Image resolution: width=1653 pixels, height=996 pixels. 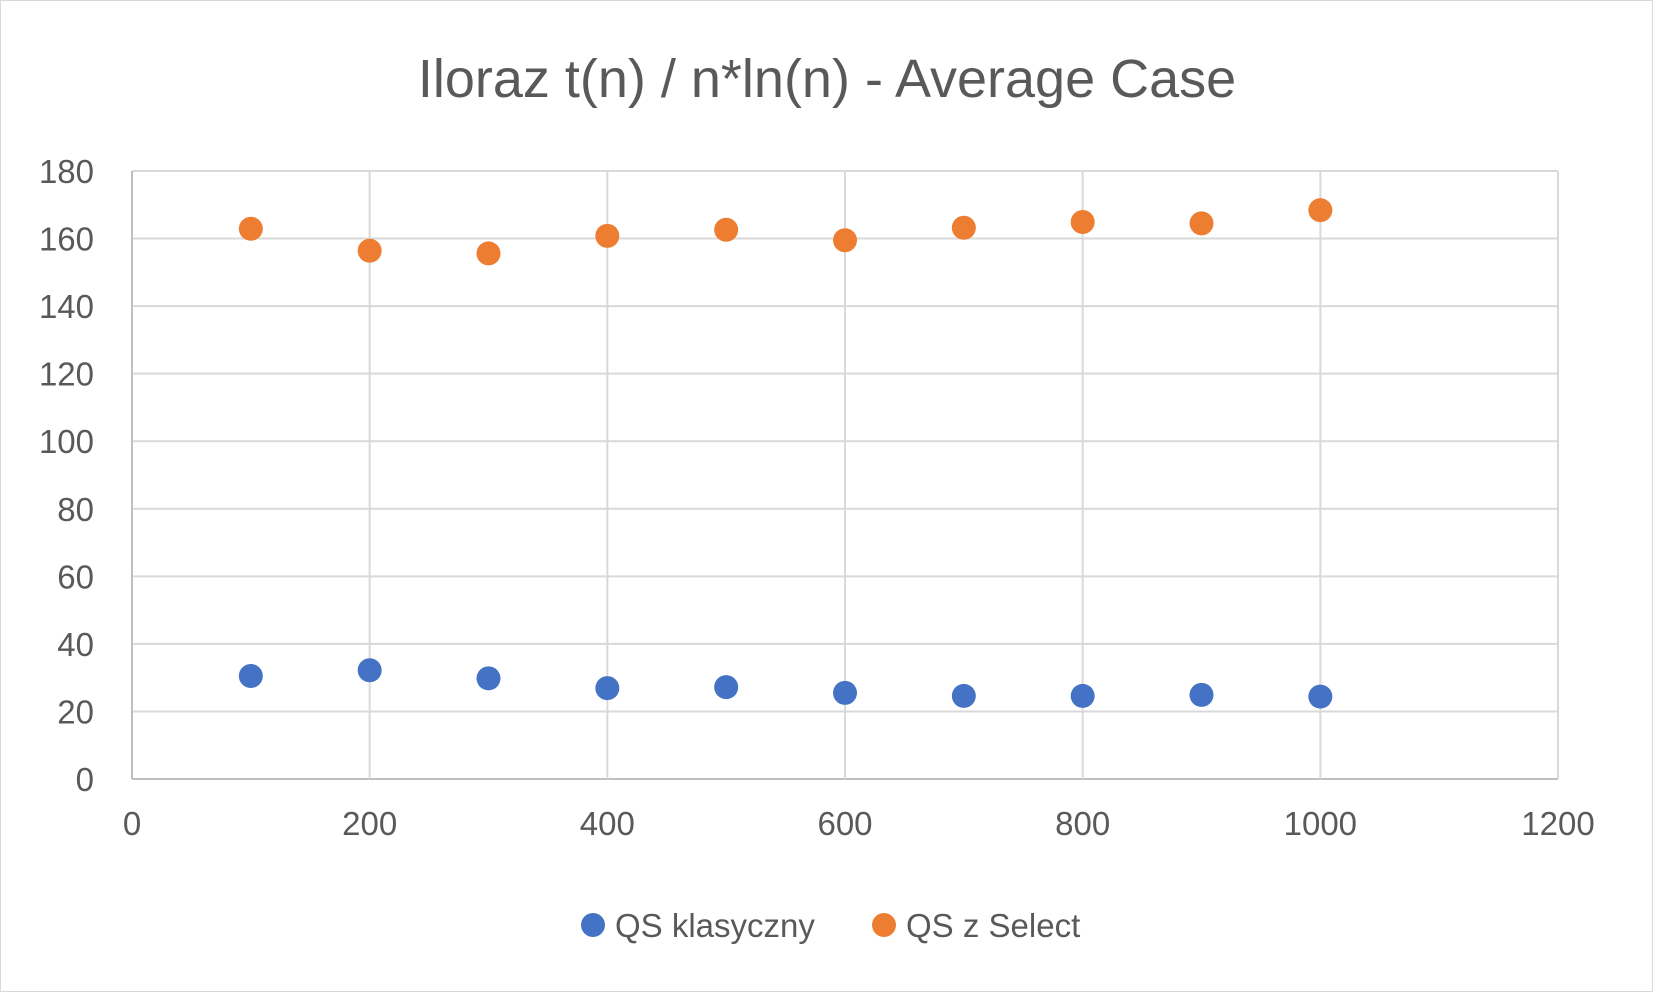 What do you see at coordinates (830, 925) in the screenshot?
I see `legend: QS klasyczny QS z Select` at bounding box center [830, 925].